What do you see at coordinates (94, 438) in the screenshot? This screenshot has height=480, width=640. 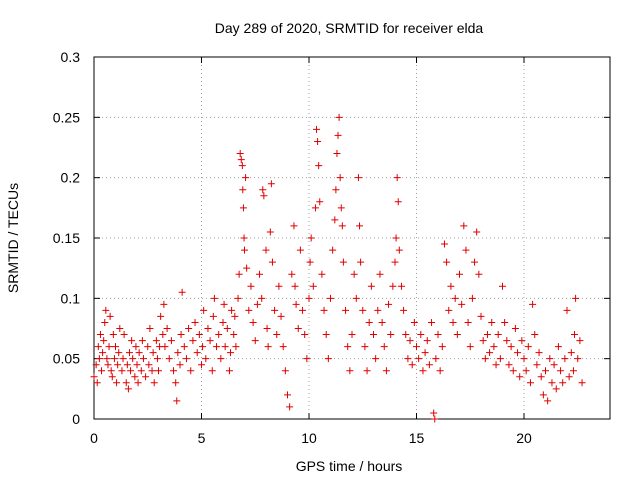 I see `x-tick-label: 0` at bounding box center [94, 438].